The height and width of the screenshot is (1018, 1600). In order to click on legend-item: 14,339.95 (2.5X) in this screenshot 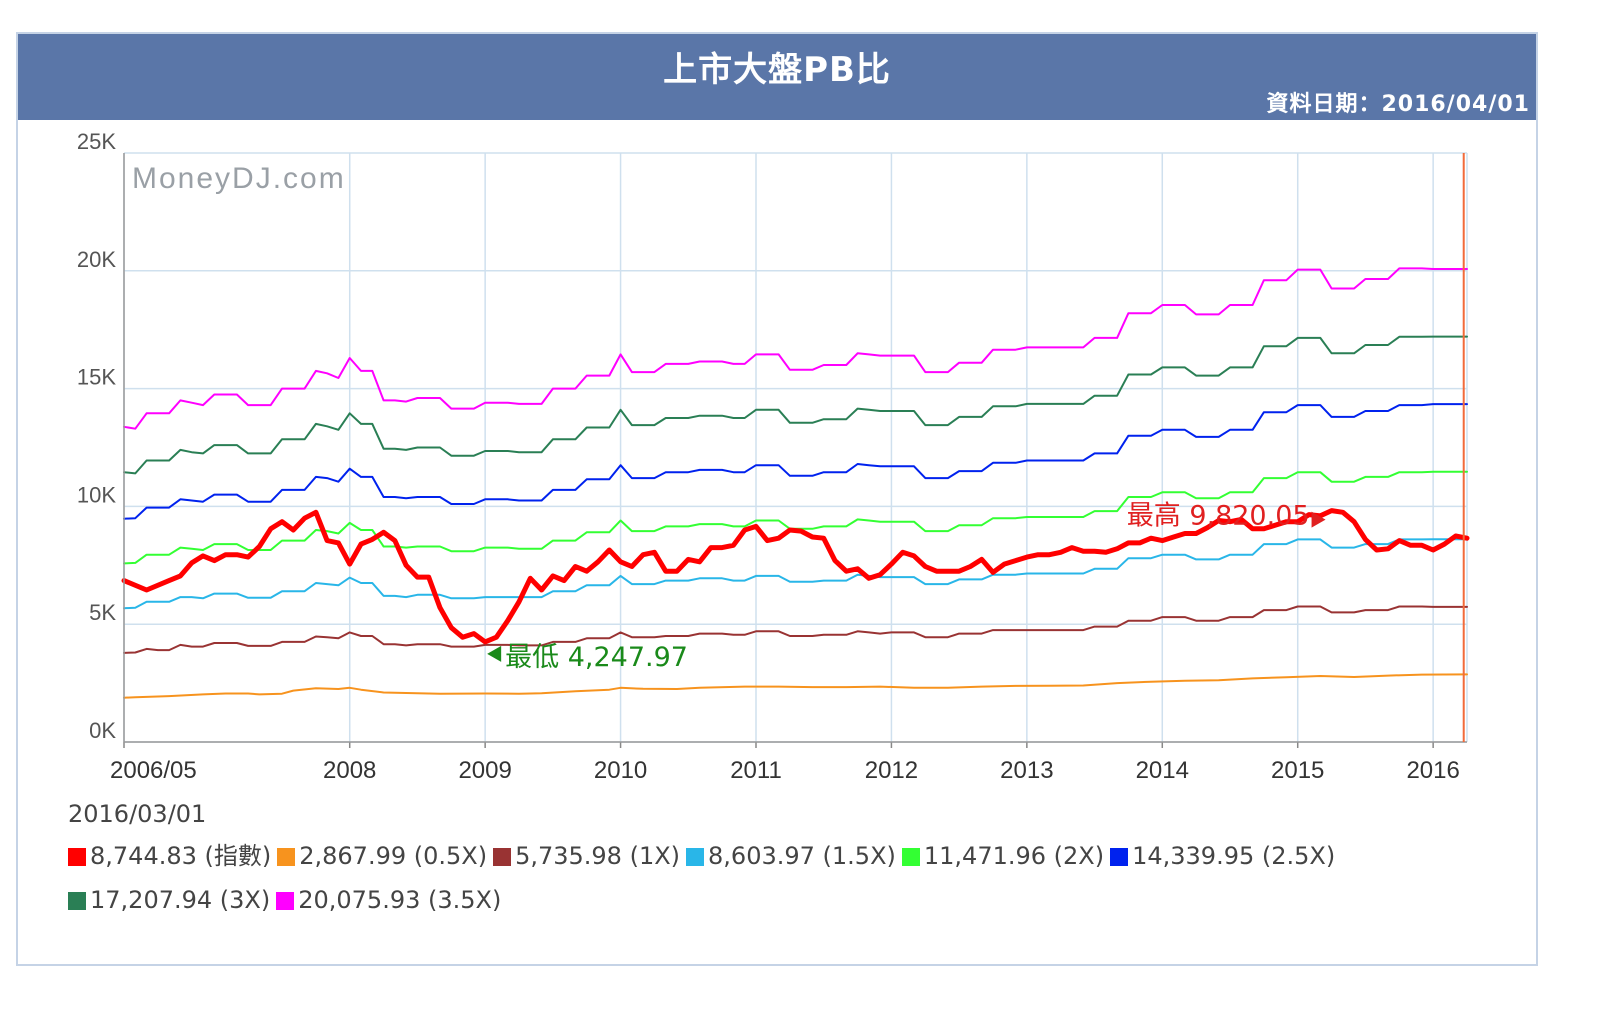, I will do `click(1222, 856)`.